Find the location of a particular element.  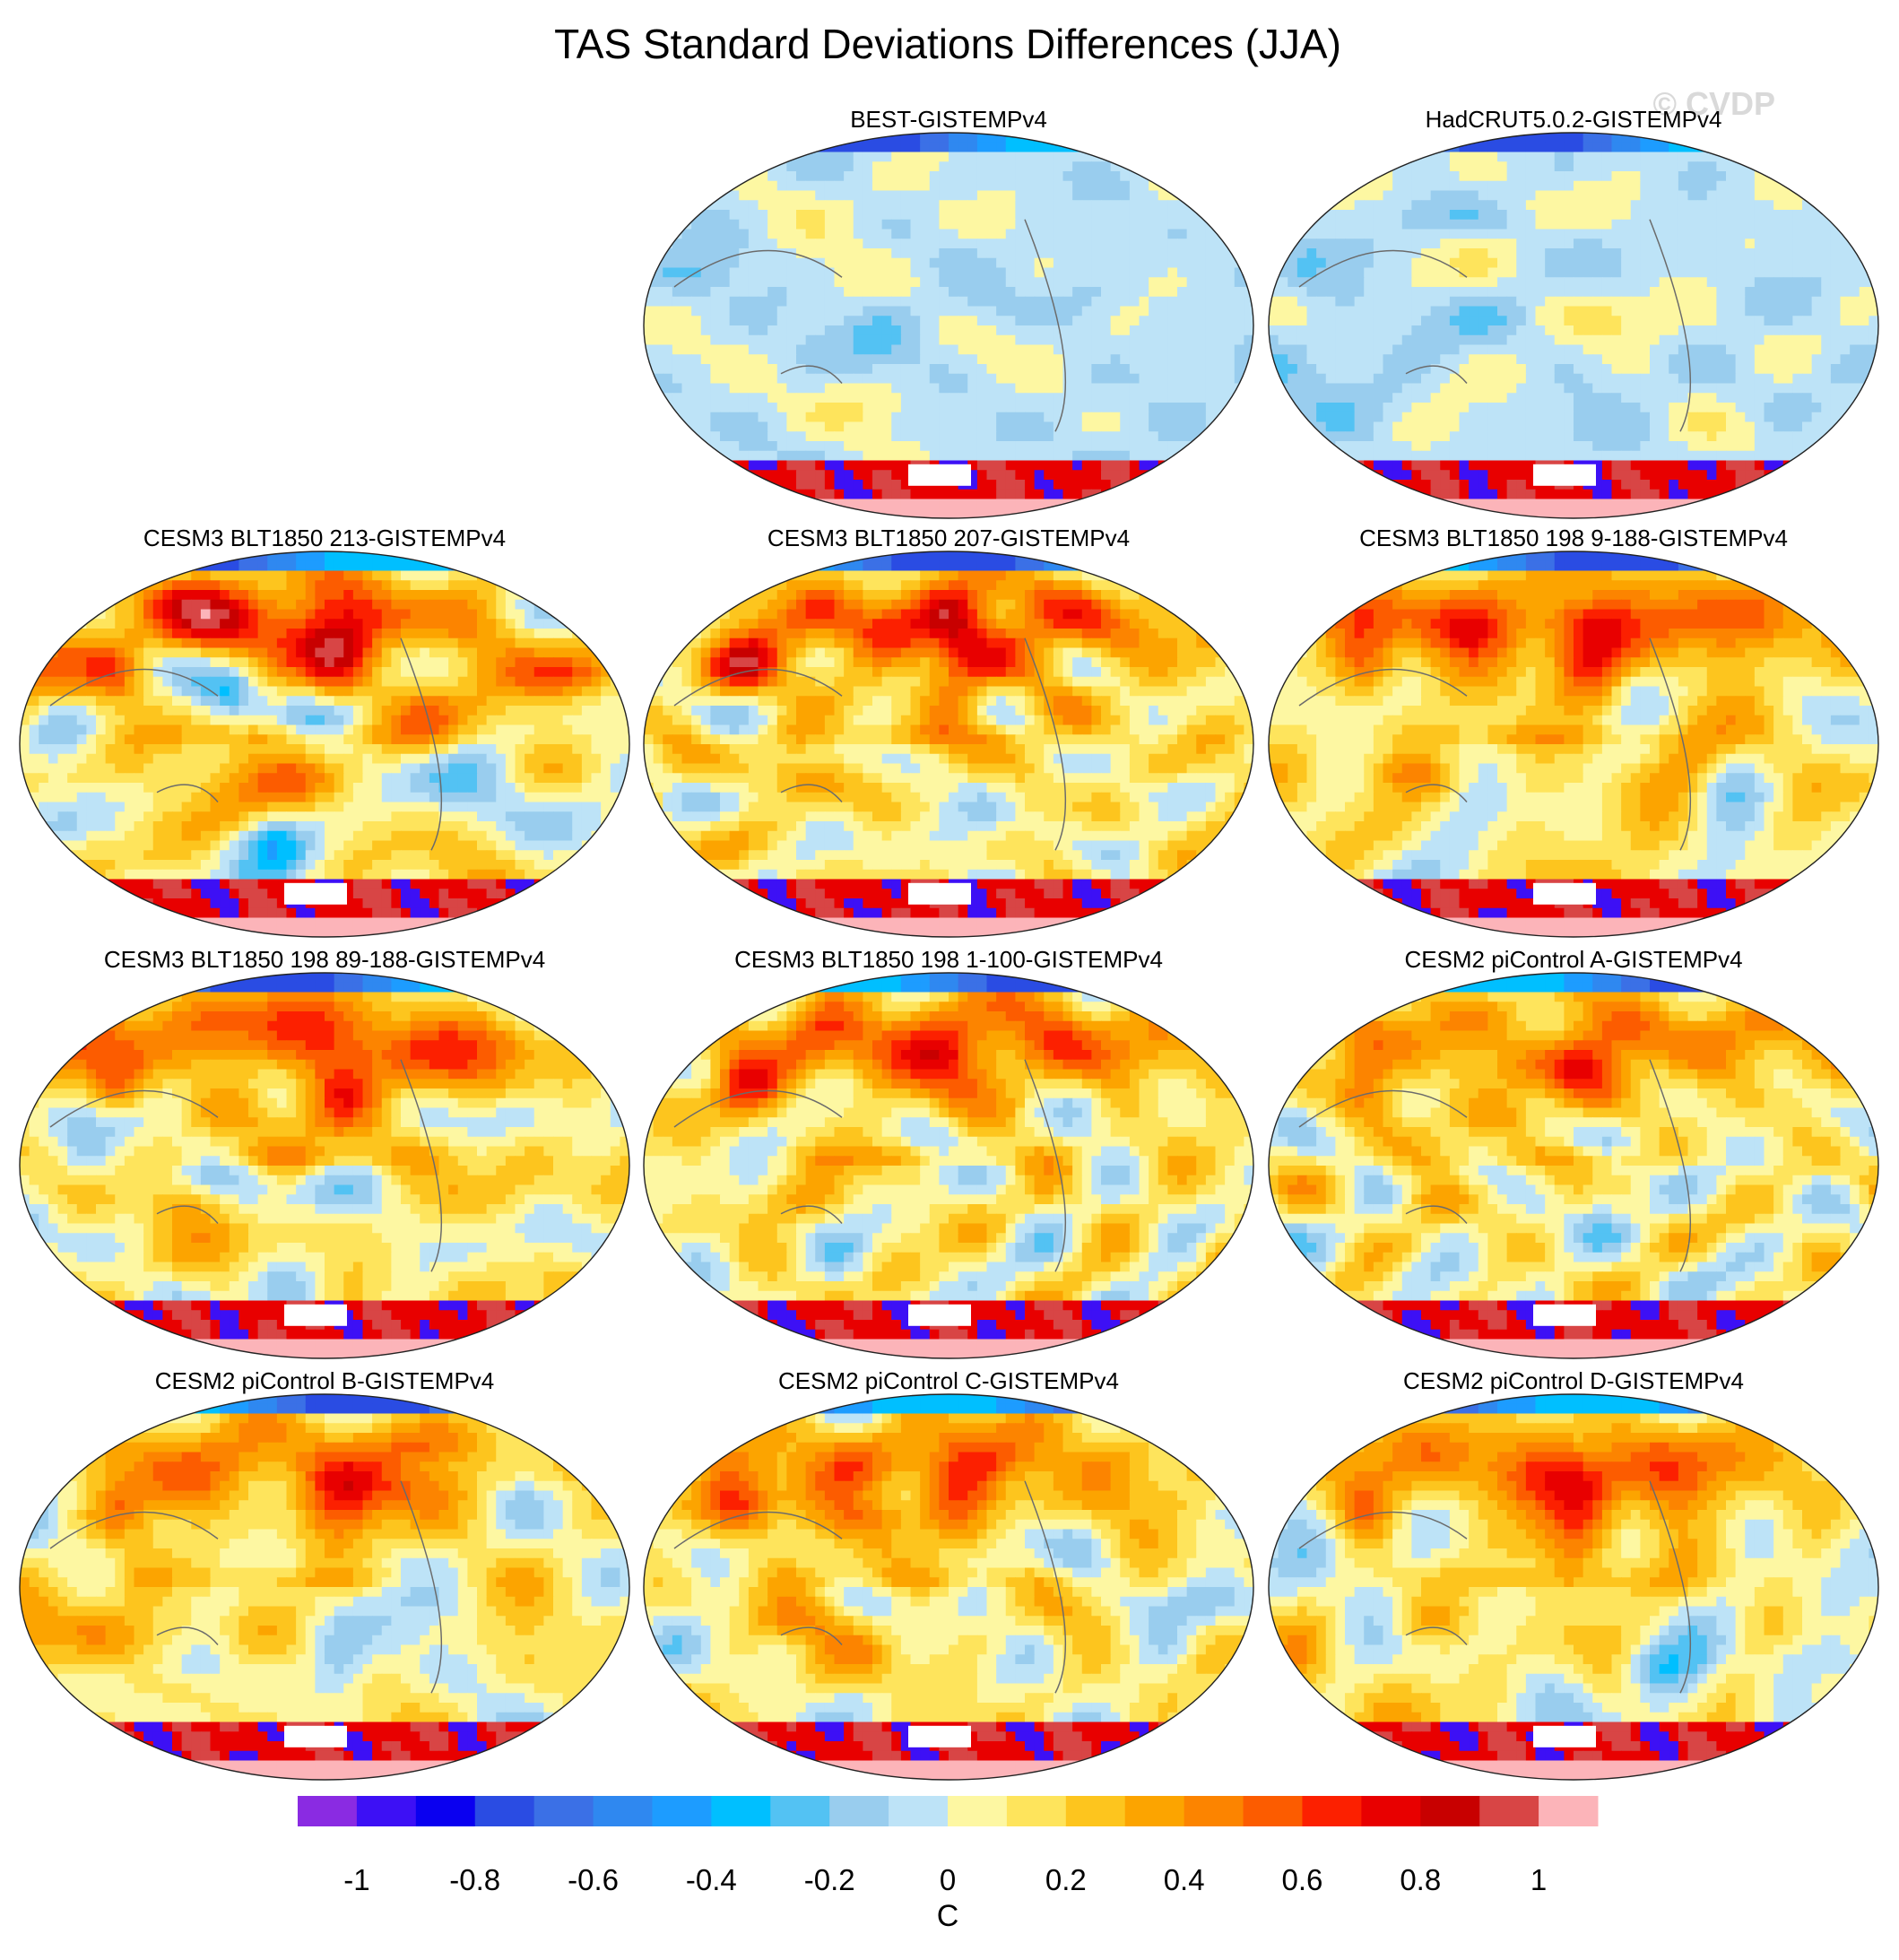

colorbar-tick-label: -0.6 is located at coordinates (593, 1879).